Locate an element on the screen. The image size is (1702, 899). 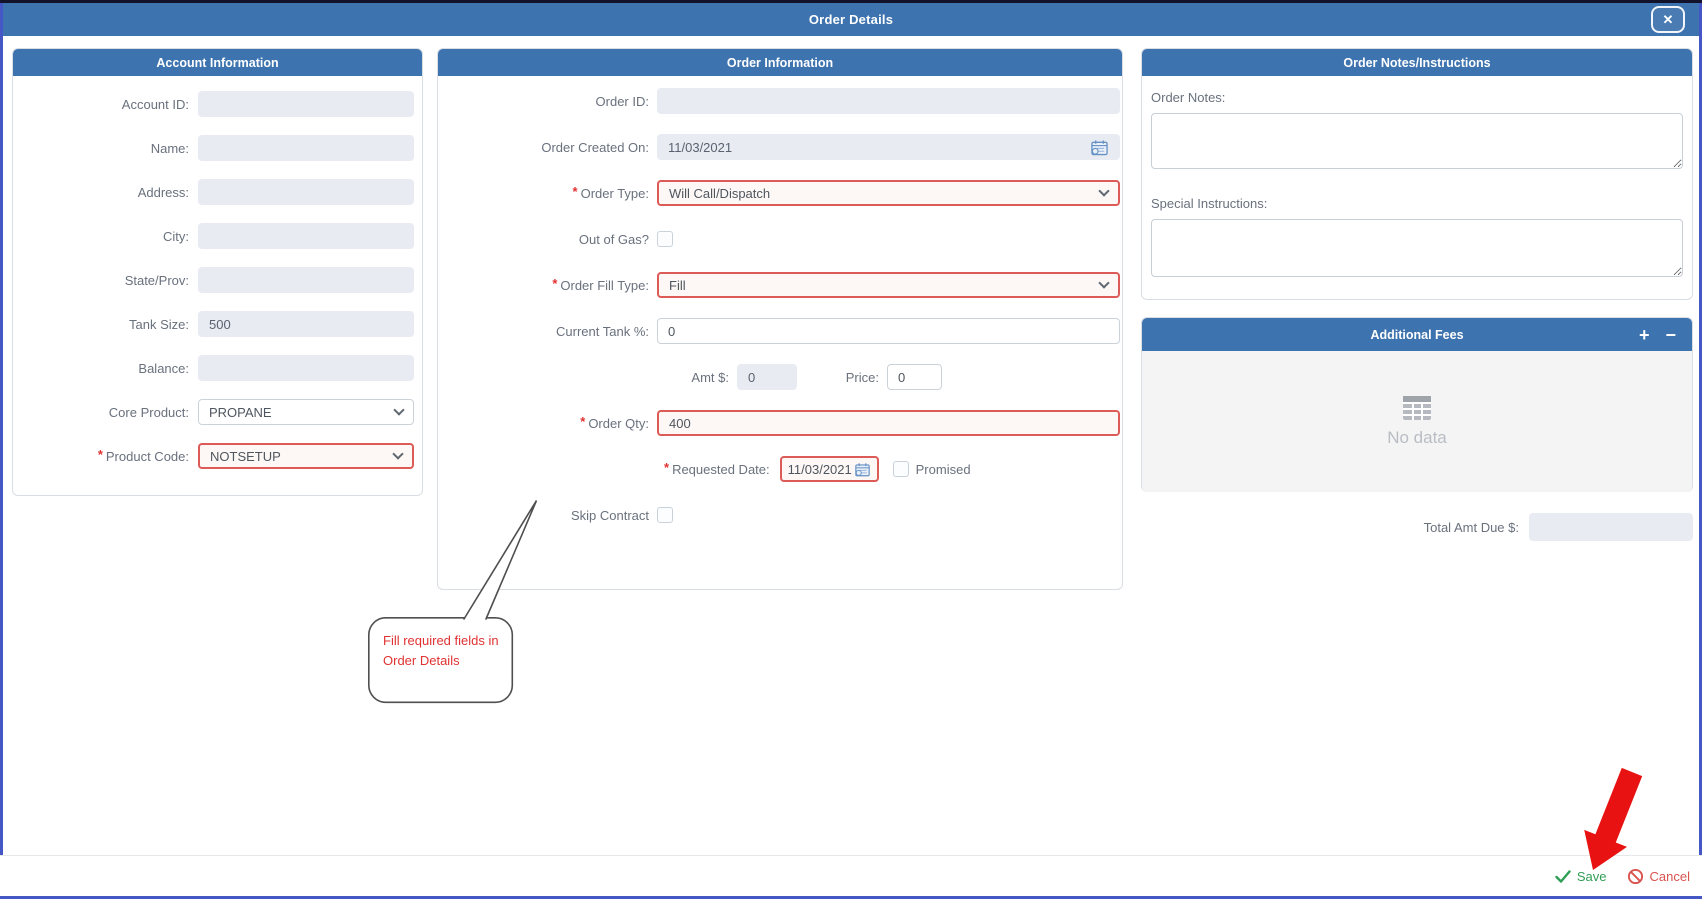
skip-contract-row: Skip Contract is located at coordinates (780, 515).